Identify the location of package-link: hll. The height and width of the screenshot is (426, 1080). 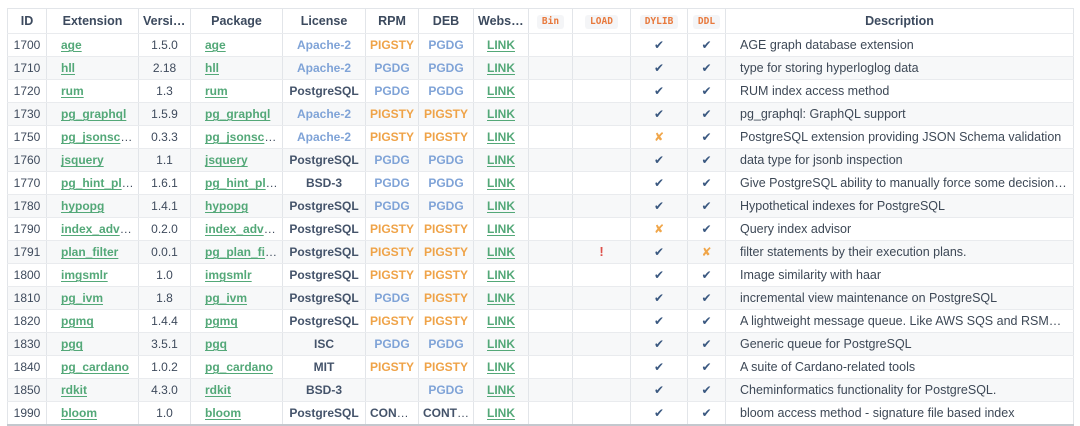
(212, 68).